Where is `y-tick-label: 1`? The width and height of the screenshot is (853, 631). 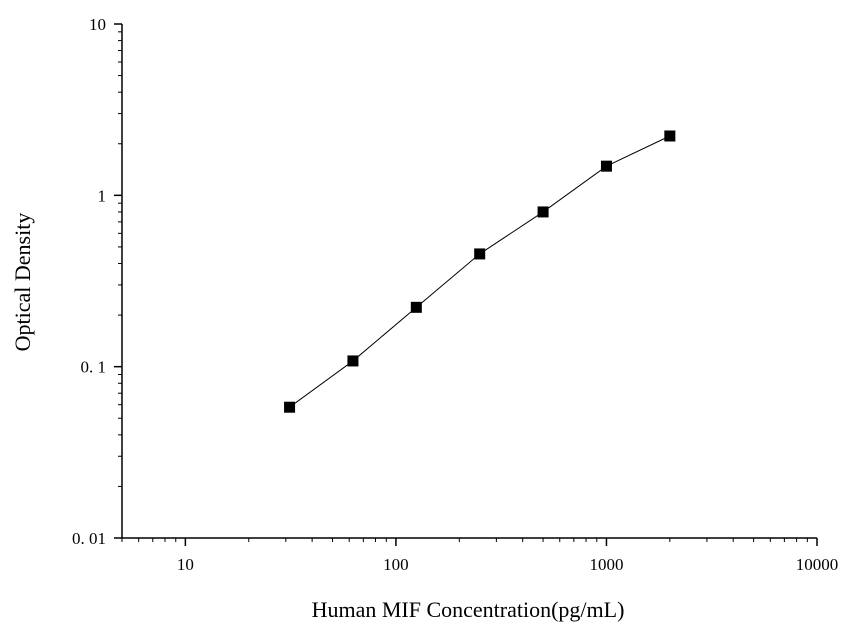
y-tick-label: 1 is located at coordinates (102, 195).